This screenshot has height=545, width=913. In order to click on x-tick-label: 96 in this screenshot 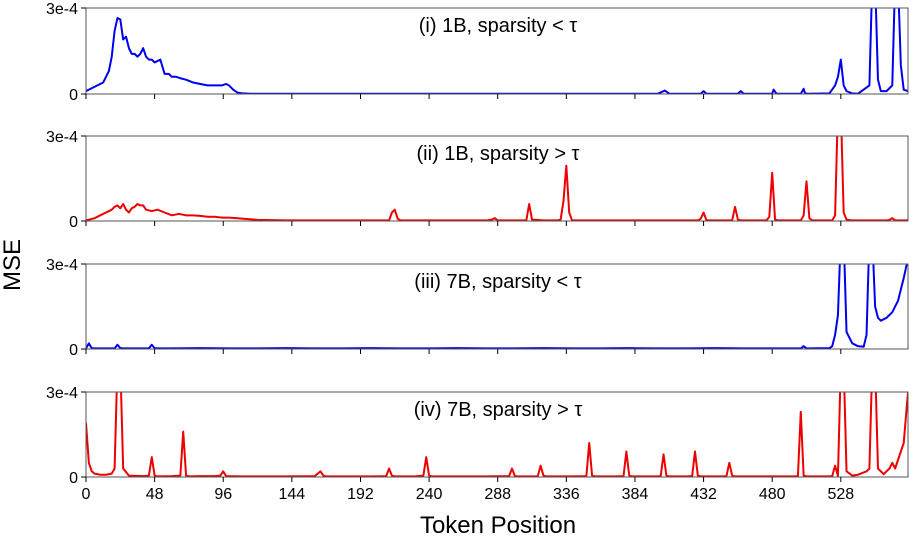, I will do `click(223, 494)`.